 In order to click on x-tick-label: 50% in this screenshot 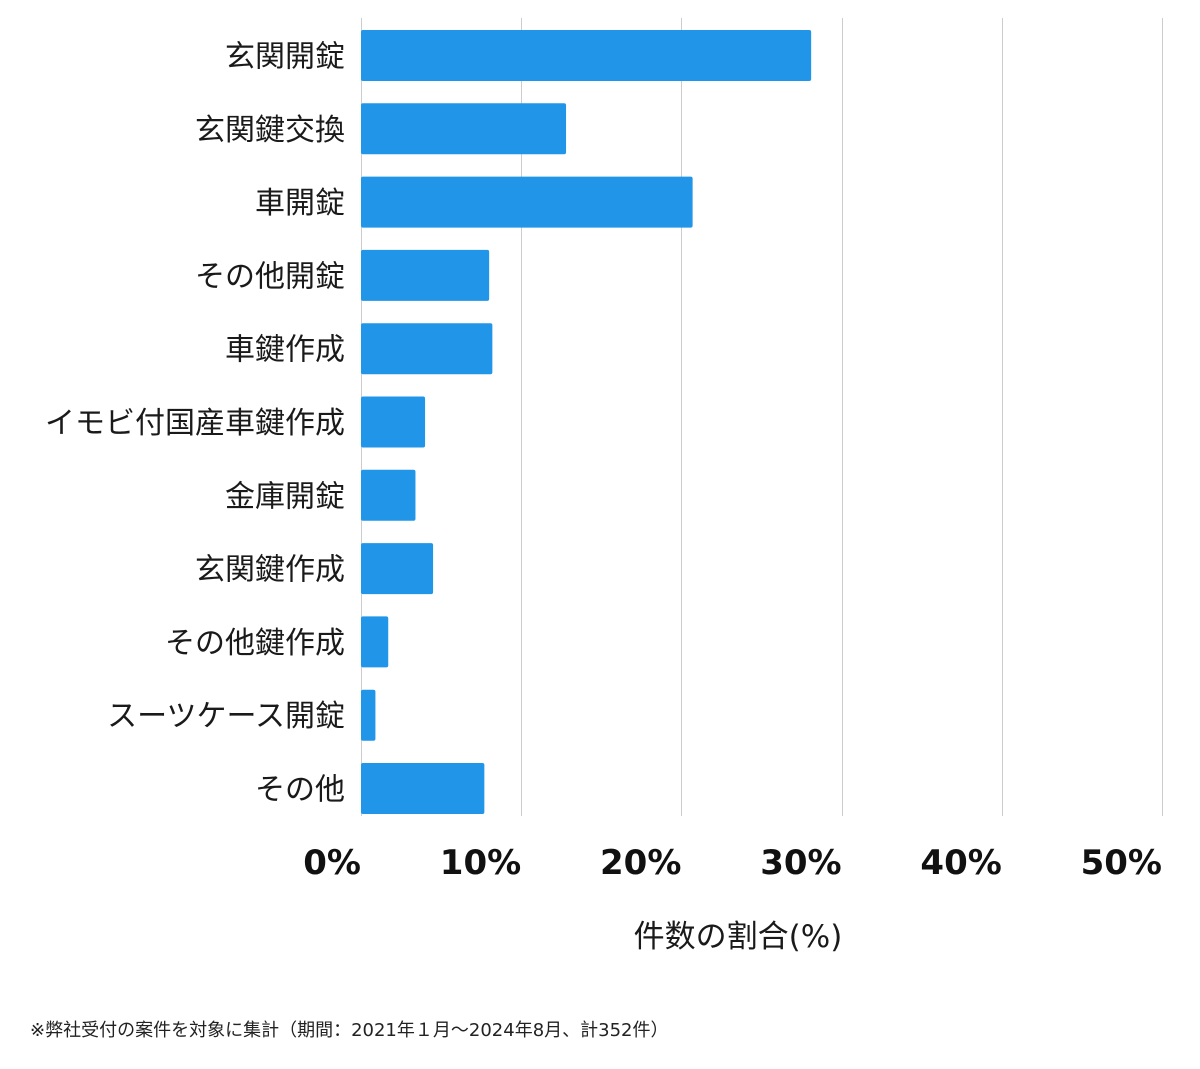, I will do `click(1121, 863)`.